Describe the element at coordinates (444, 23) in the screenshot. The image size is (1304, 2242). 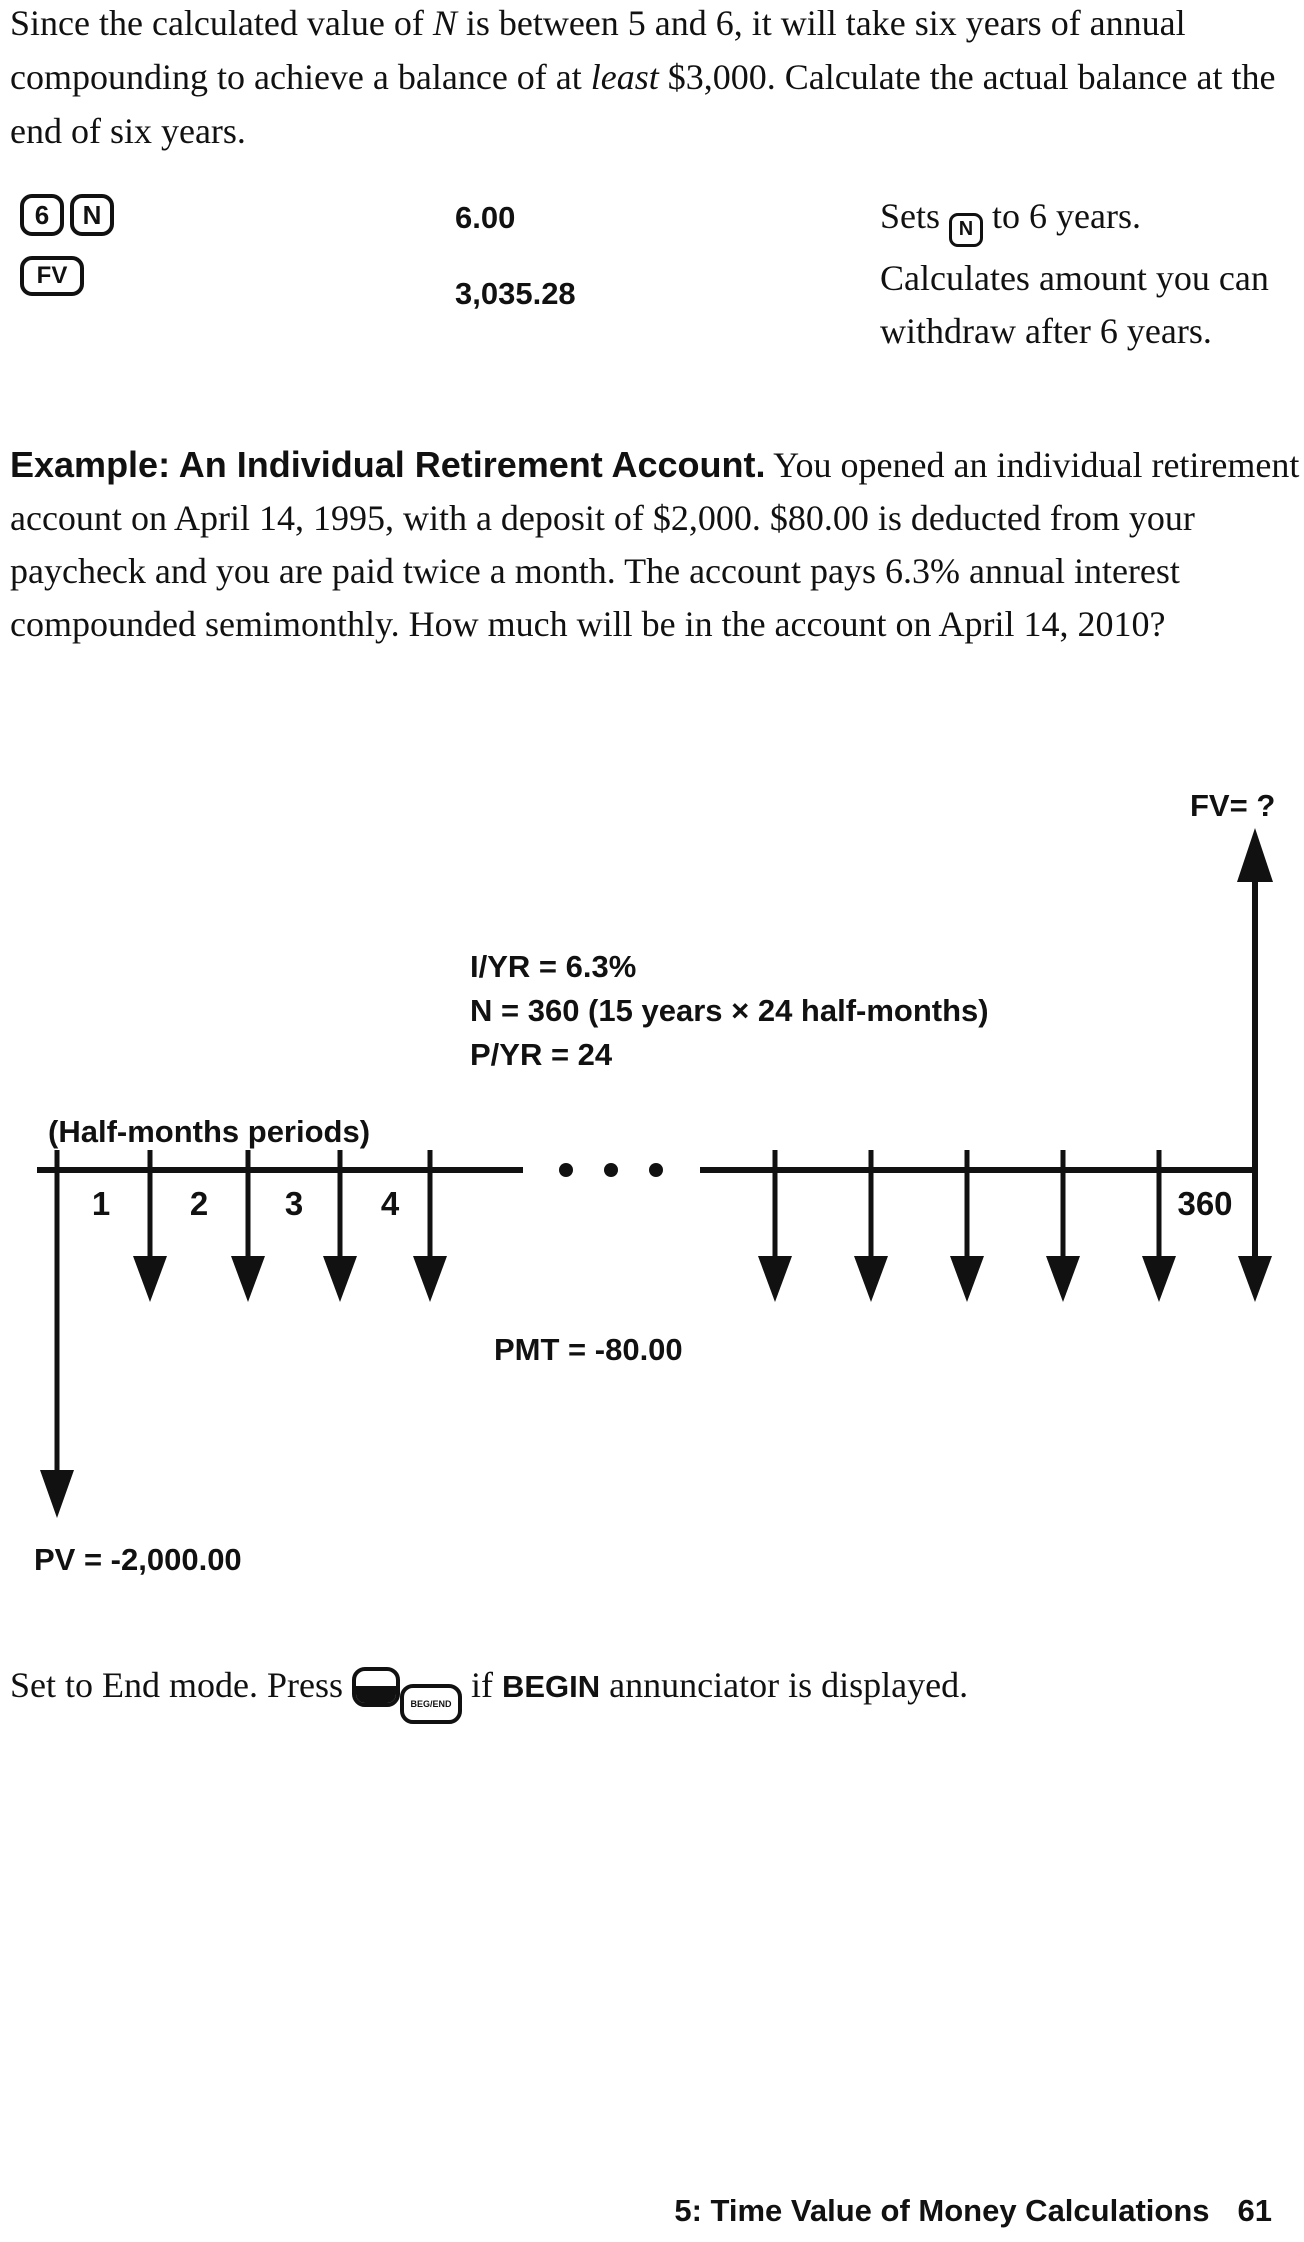
I see `intro-variable-n: N` at that location.